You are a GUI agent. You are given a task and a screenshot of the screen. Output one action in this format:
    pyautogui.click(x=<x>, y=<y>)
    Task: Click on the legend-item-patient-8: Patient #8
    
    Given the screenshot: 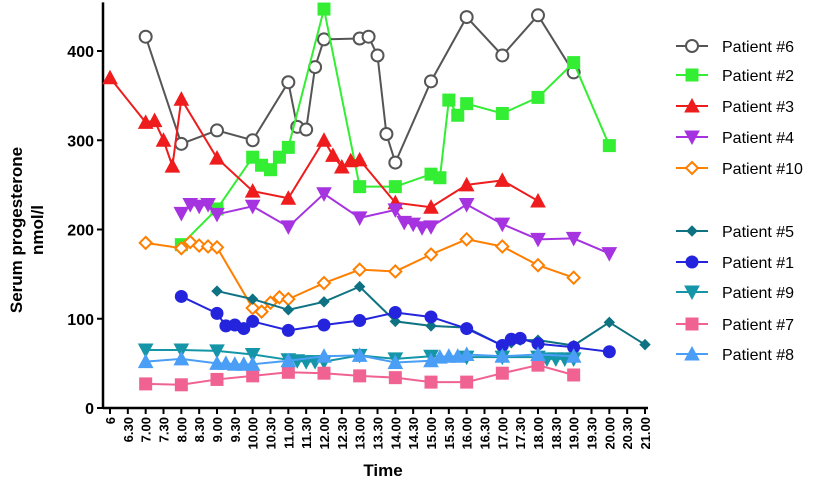 What is the action you would take?
    pyautogui.click(x=735, y=354)
    